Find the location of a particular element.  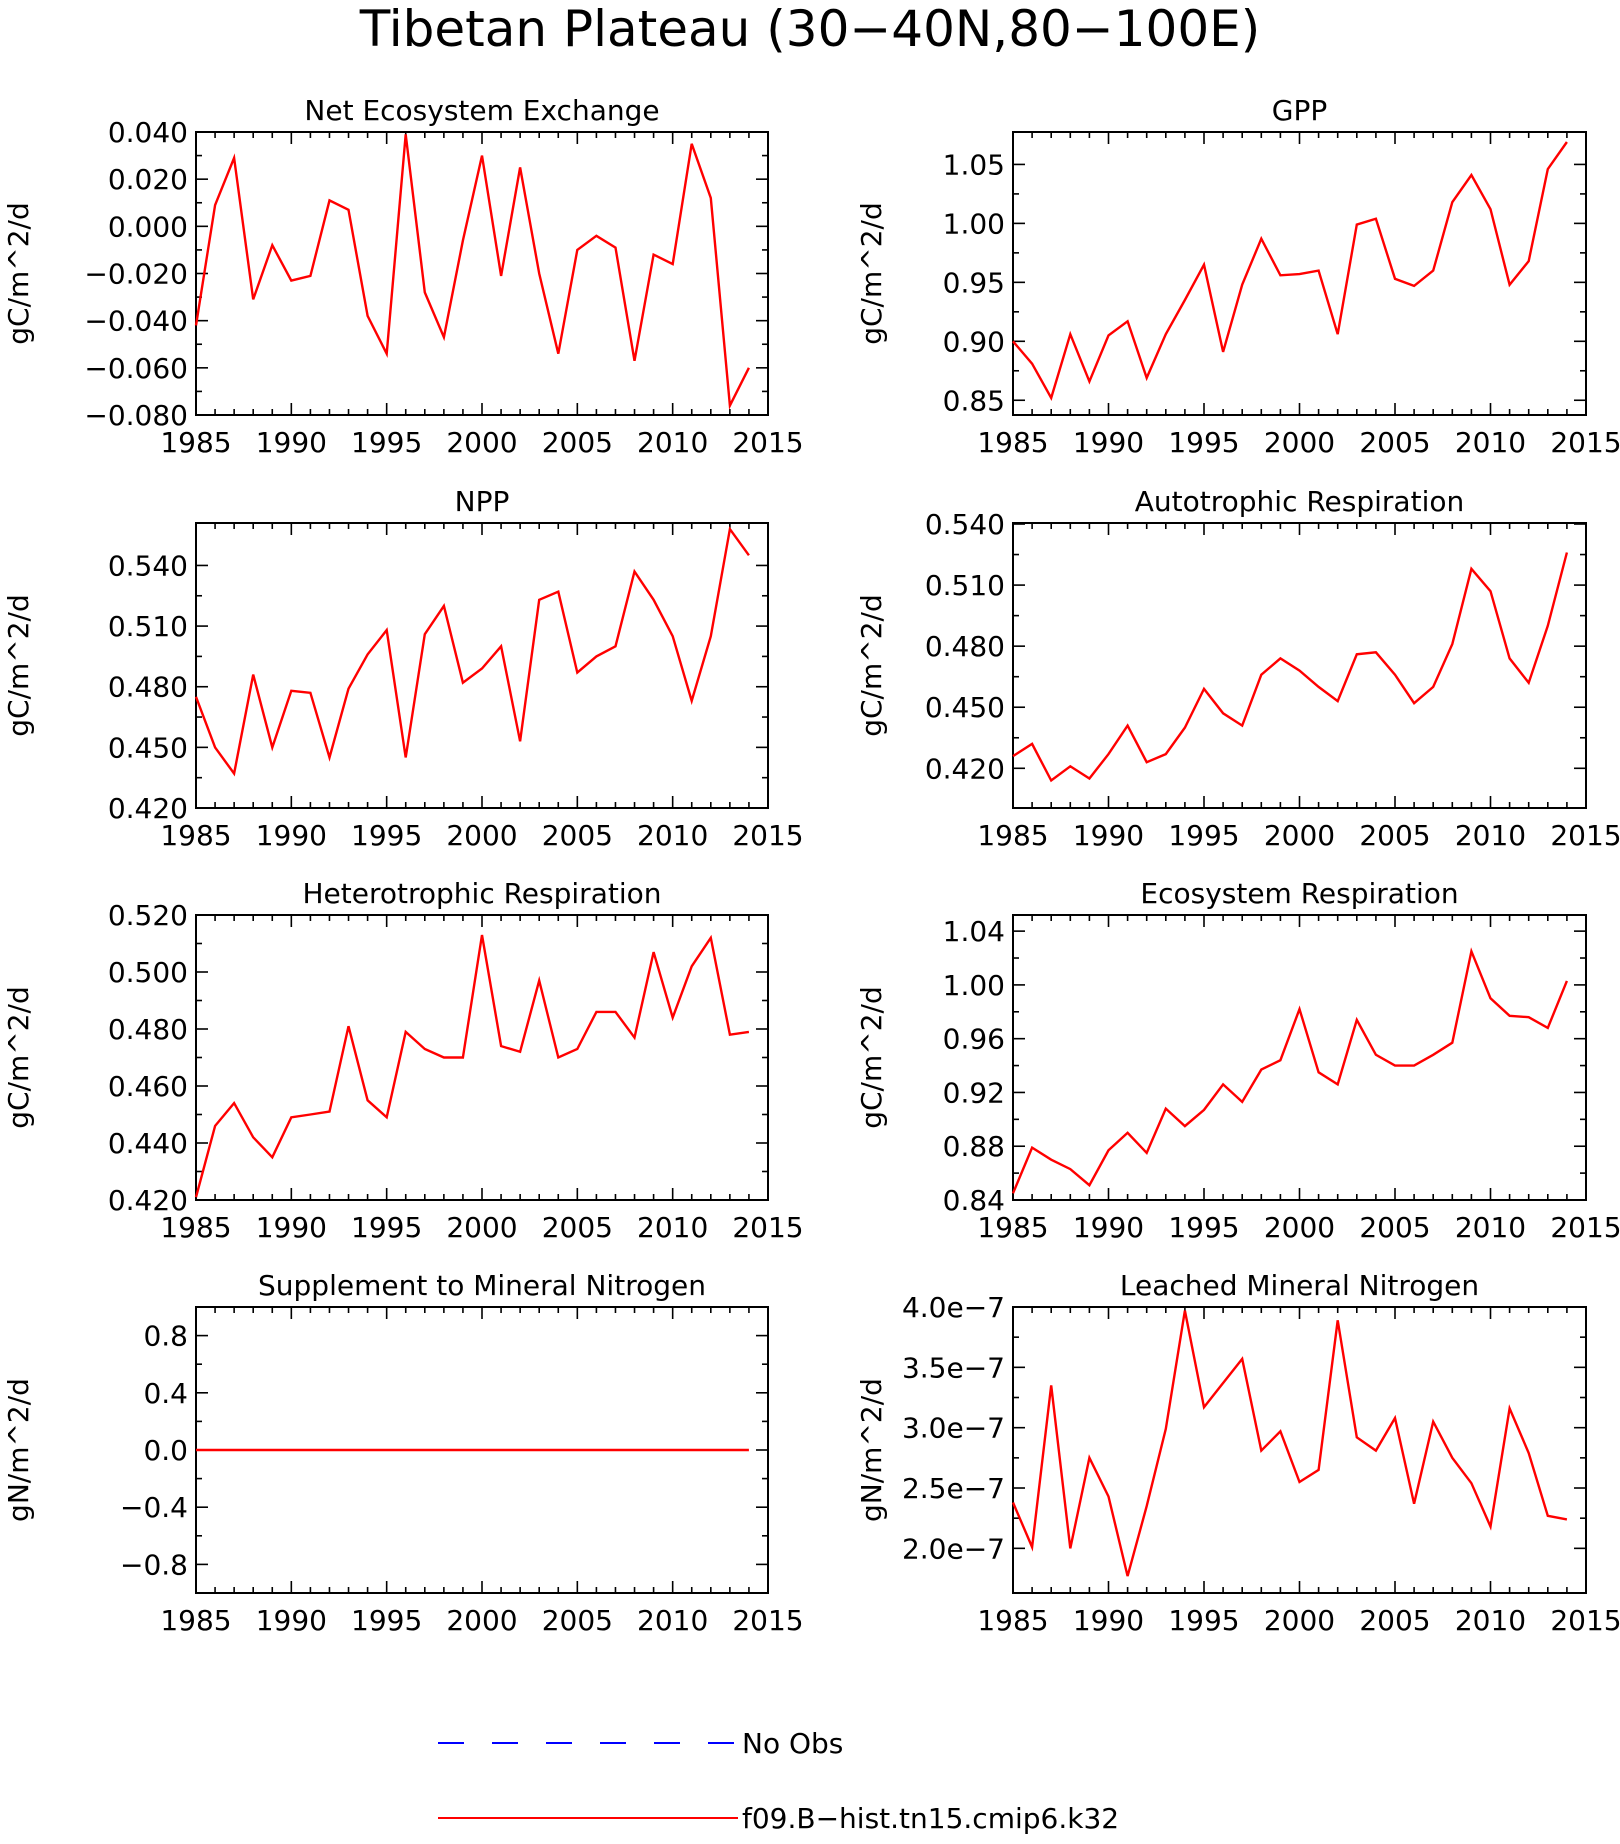

y-tick-label: 0.040 is located at coordinates (148, 132).